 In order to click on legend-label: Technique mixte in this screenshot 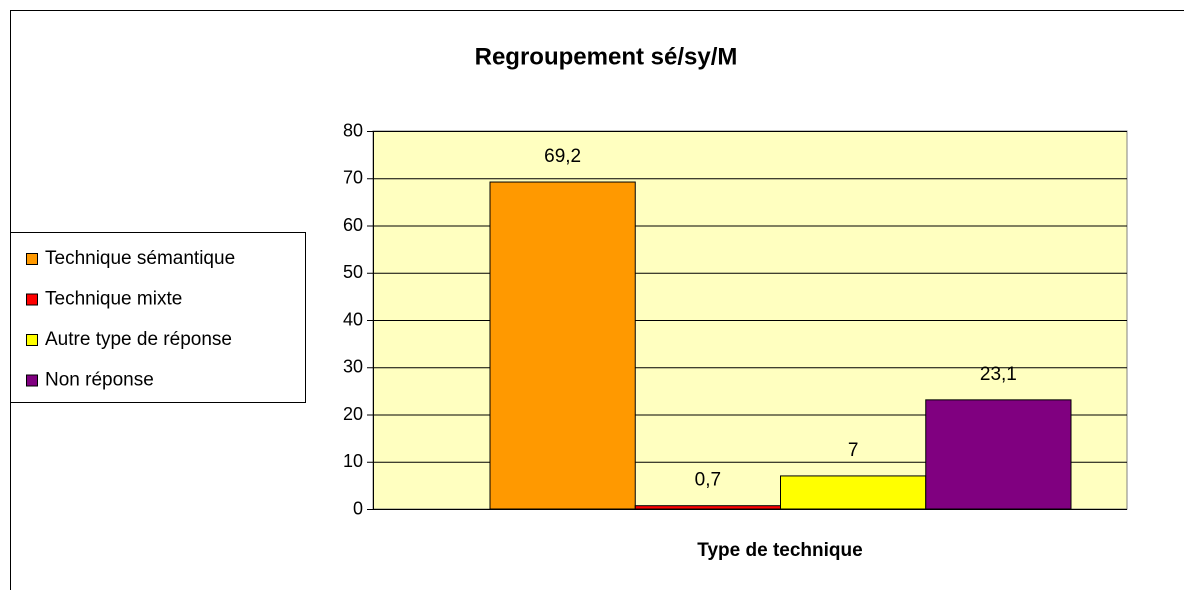, I will do `click(113, 299)`.